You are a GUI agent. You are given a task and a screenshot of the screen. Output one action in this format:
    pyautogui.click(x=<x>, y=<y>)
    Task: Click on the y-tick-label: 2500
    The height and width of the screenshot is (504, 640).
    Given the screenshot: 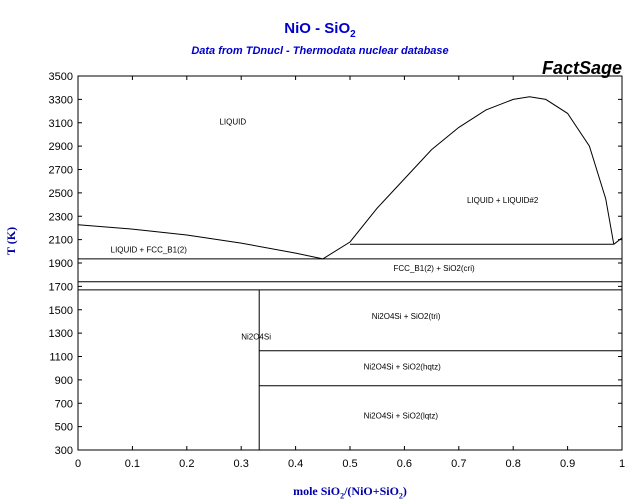 What is the action you would take?
    pyautogui.click(x=61, y=194)
    